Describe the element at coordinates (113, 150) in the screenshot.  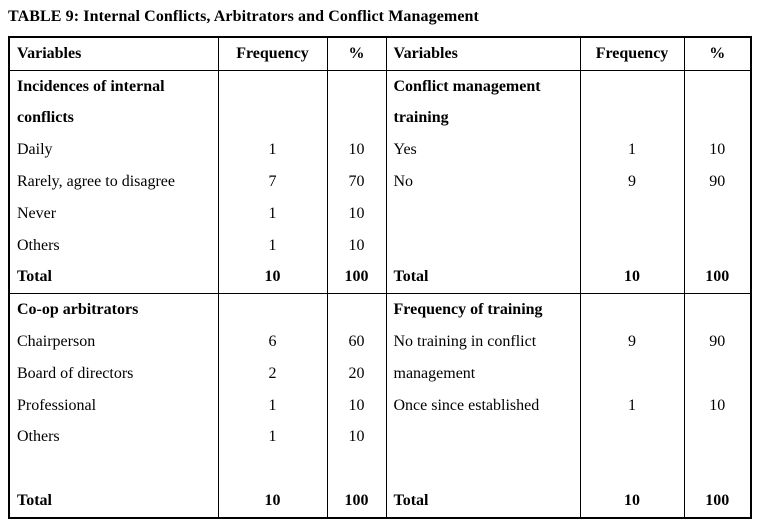
I see `variable-cell-left: Daily` at that location.